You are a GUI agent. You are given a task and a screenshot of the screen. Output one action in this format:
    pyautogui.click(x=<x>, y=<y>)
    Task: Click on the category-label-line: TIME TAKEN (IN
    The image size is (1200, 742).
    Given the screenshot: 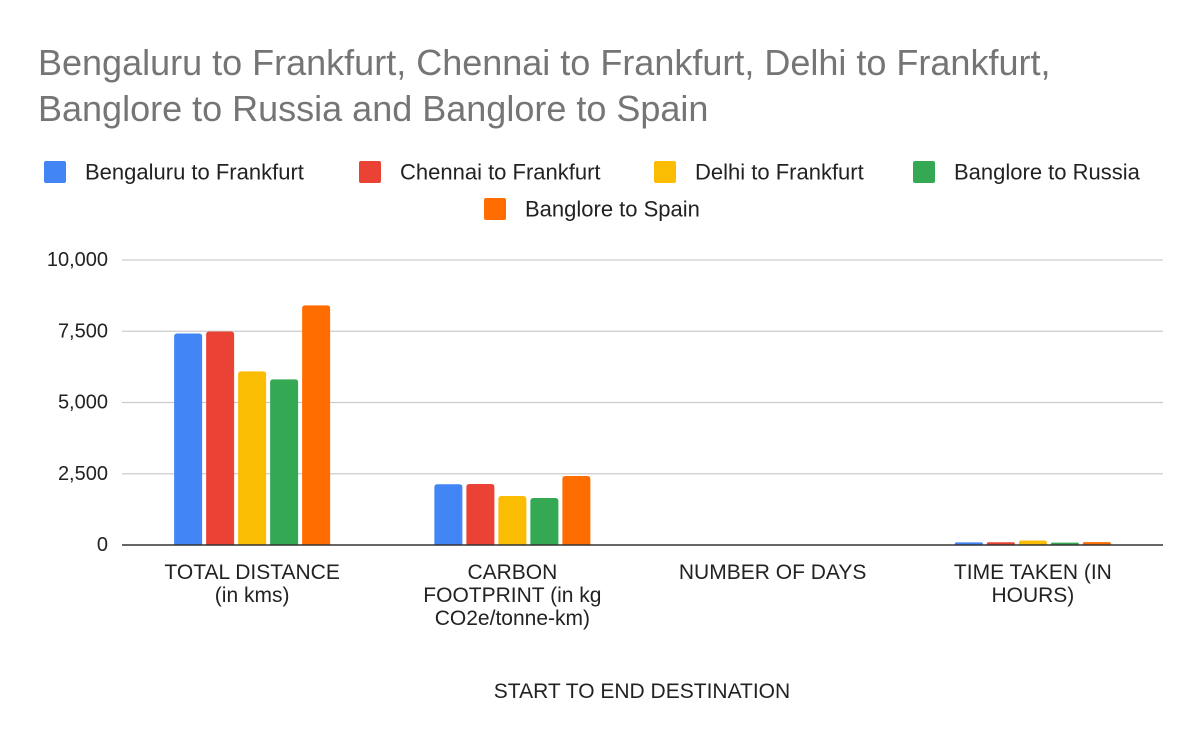 What is the action you would take?
    pyautogui.click(x=1033, y=572)
    